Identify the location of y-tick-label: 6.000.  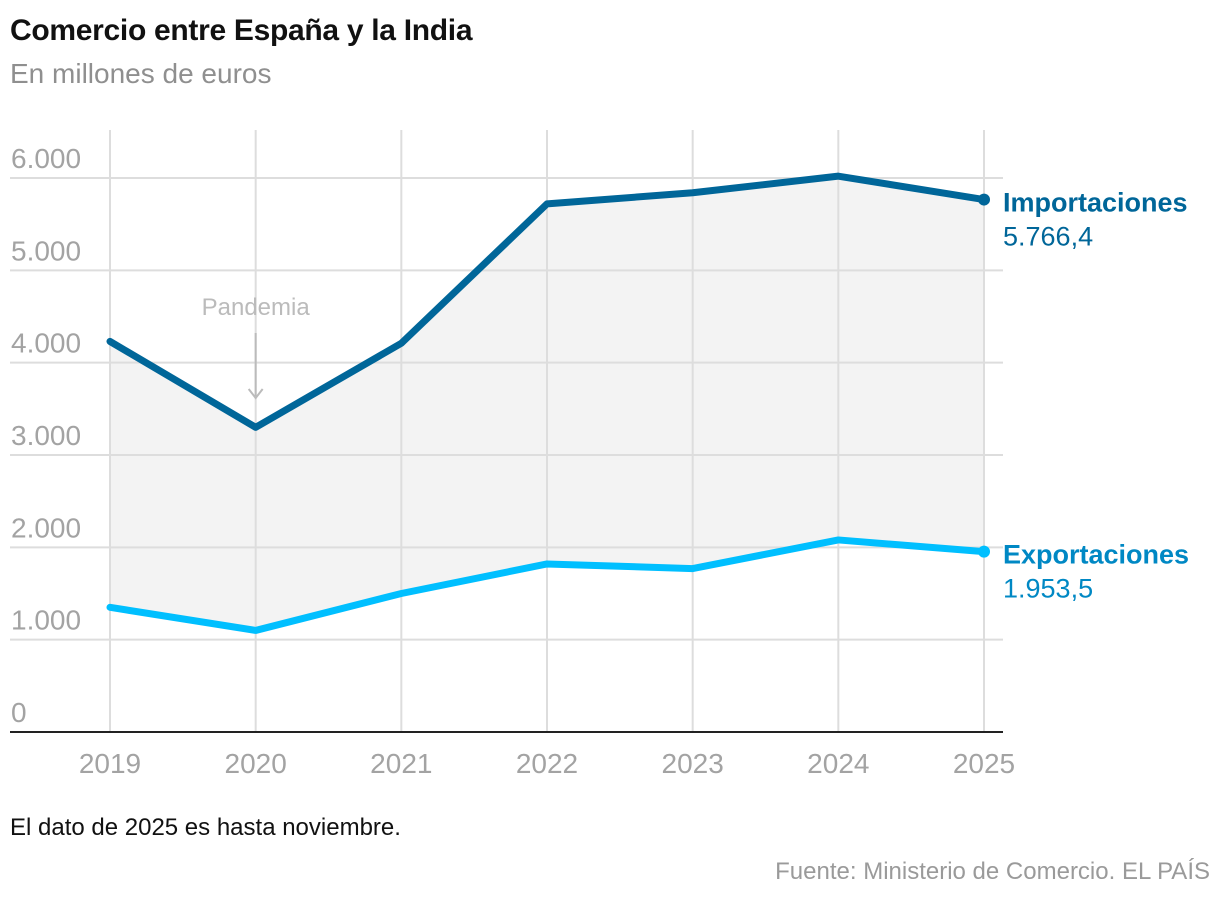
(46, 158).